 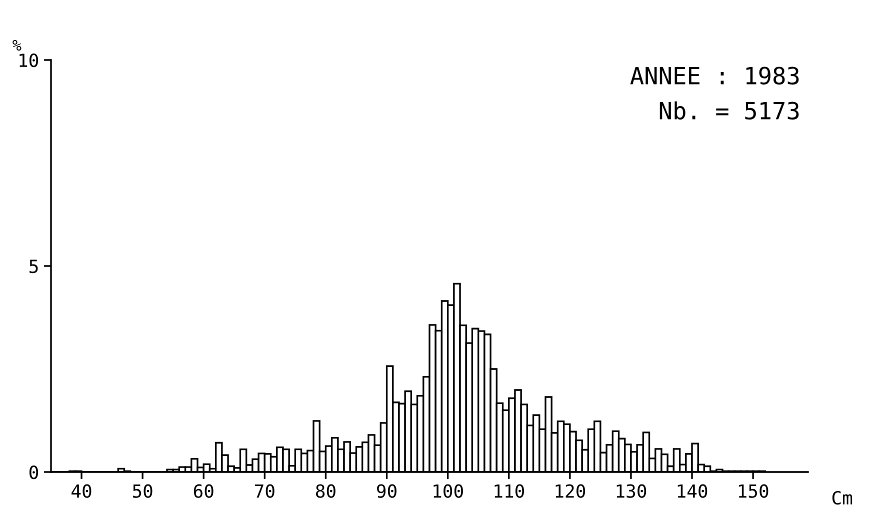 What do you see at coordinates (386, 491) in the screenshot?
I see `x-tick-label: 90` at bounding box center [386, 491].